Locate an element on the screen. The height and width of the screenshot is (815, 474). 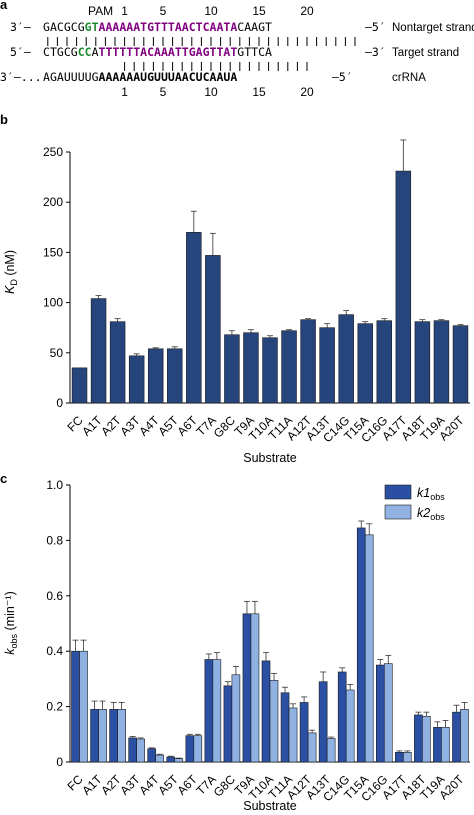
position-numbers-bottom: 1 5 10 15 20 is located at coordinates (217, 92).